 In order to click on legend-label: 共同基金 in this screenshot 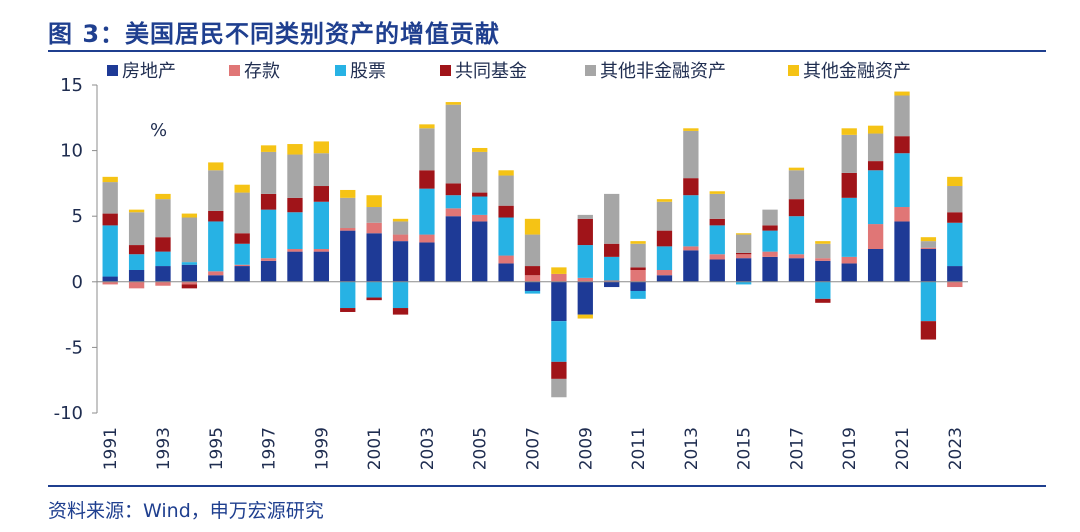, I will do `click(491, 71)`.